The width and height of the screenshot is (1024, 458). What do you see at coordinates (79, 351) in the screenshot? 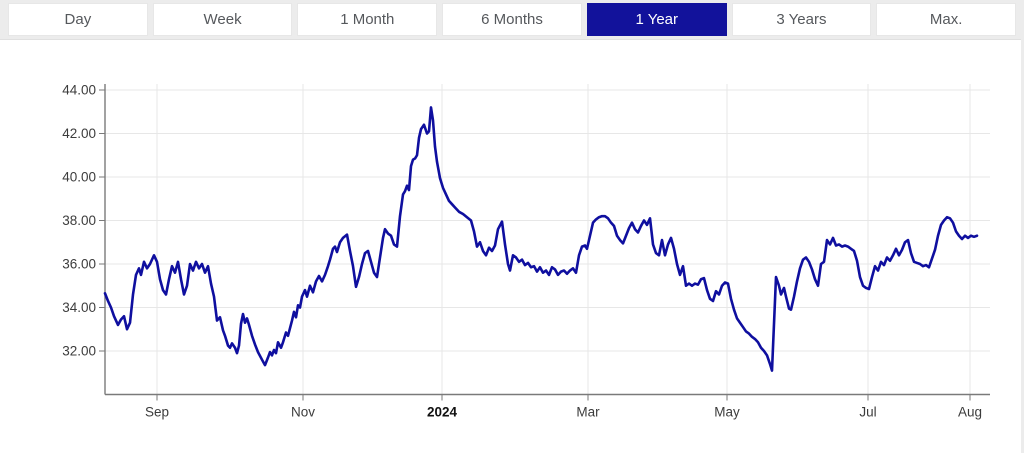
I see `y-tick-label: 32.00` at bounding box center [79, 351].